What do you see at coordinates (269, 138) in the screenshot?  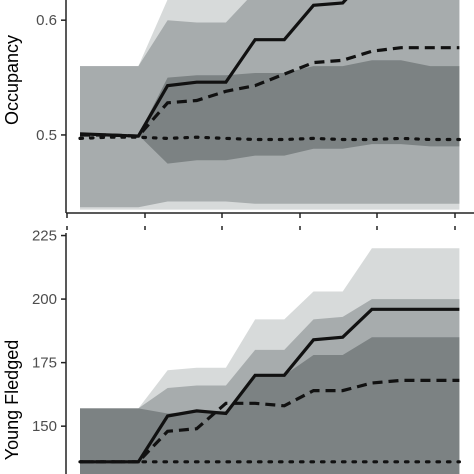 I see `series-line-dotted` at bounding box center [269, 138].